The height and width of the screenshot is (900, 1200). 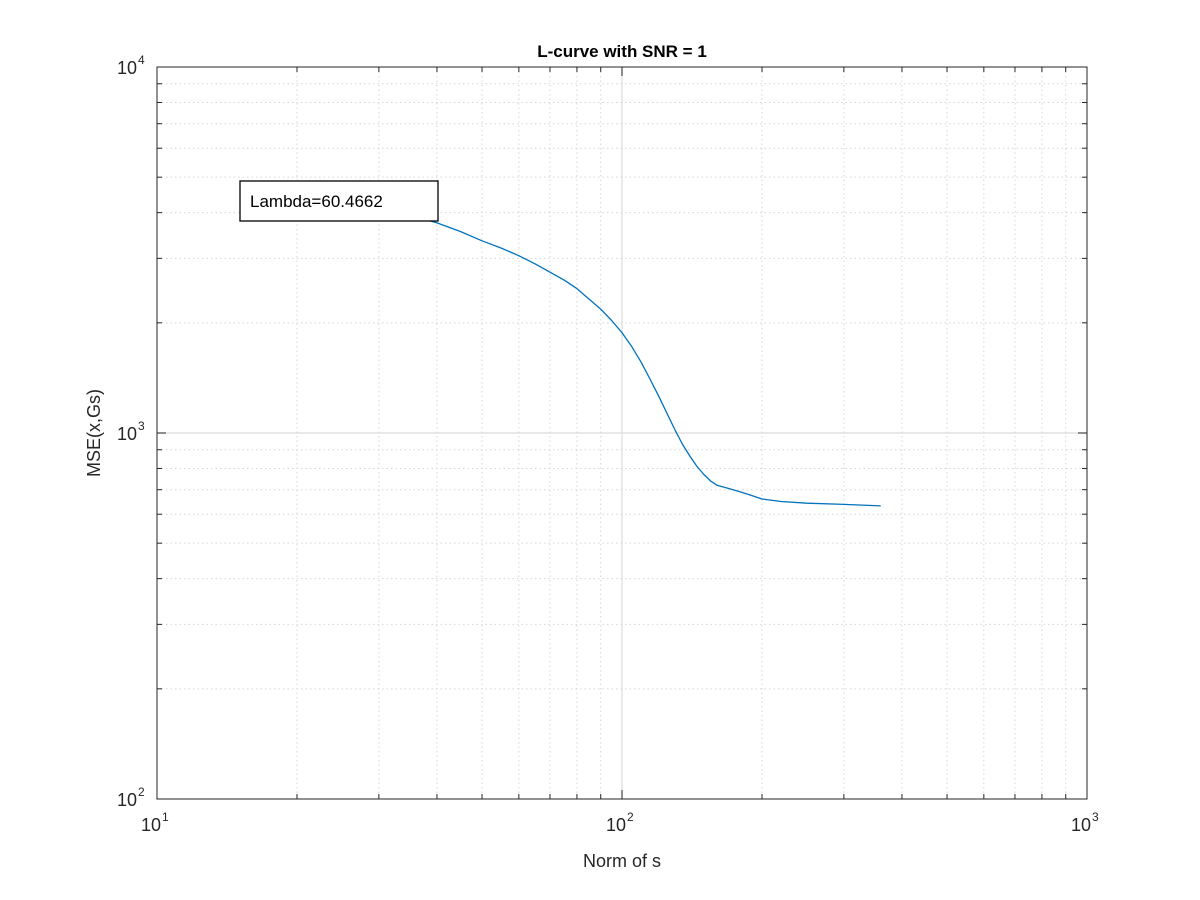 I want to click on x-tick-label-exponent: 1, so click(x=165, y=817).